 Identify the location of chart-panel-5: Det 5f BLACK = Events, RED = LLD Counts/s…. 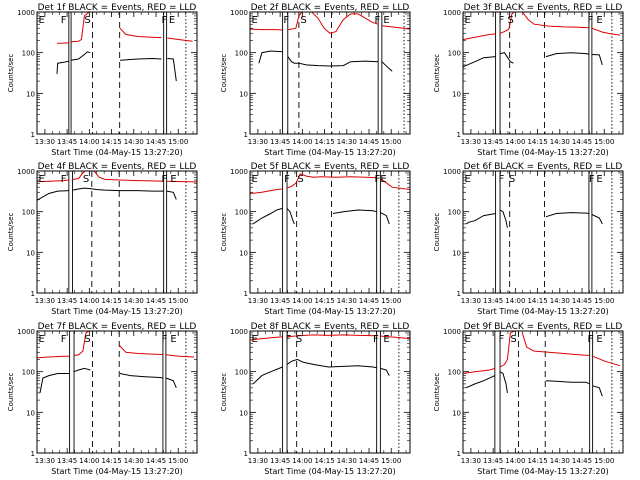
(315, 239).